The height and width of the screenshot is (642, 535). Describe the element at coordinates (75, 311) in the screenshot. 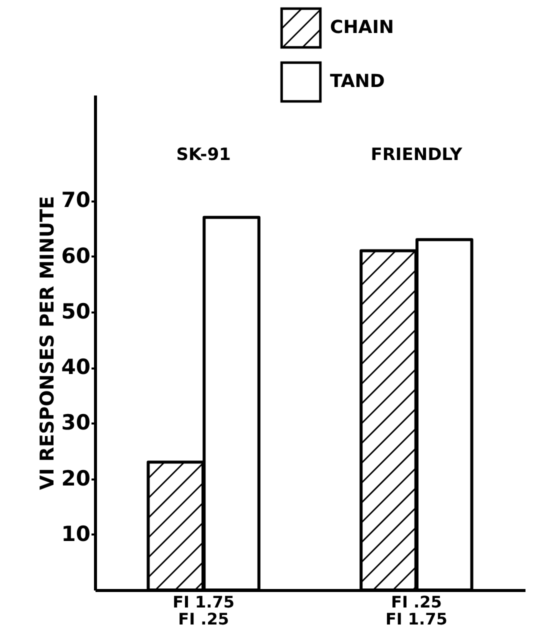

I see `y-tick-label: 50` at that location.